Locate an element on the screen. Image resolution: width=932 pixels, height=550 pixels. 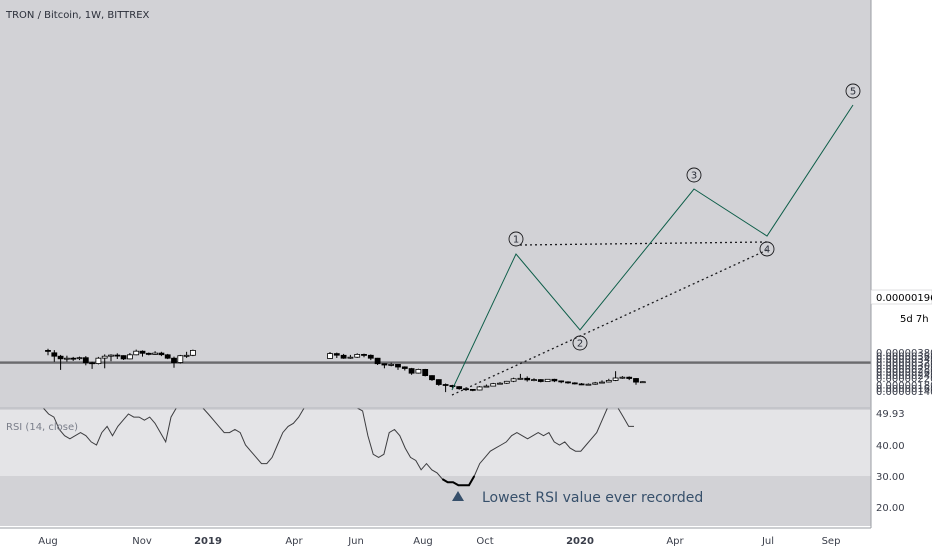
price-tick-label: 0.00000140 is located at coordinates (904, 392).